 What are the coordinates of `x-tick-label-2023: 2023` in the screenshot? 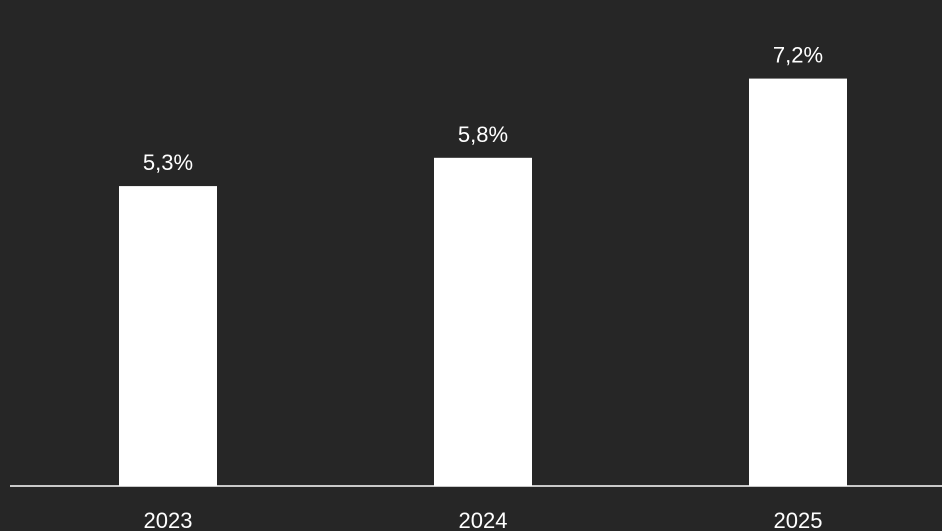 It's located at (168, 519).